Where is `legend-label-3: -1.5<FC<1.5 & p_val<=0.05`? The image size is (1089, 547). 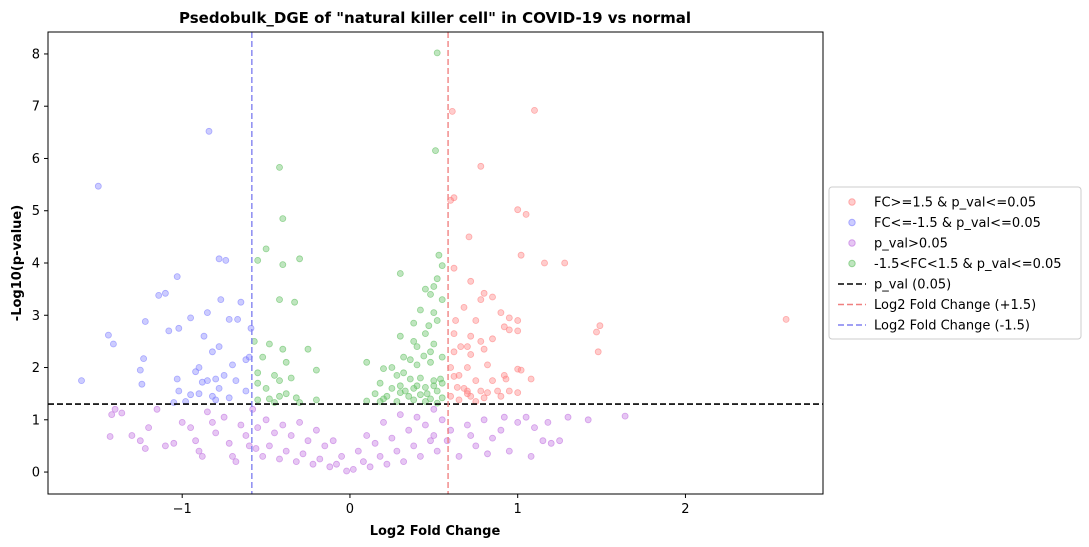
legend-label-3: -1.5<FC<1.5 & p_val<=0.05 is located at coordinates (968, 264).